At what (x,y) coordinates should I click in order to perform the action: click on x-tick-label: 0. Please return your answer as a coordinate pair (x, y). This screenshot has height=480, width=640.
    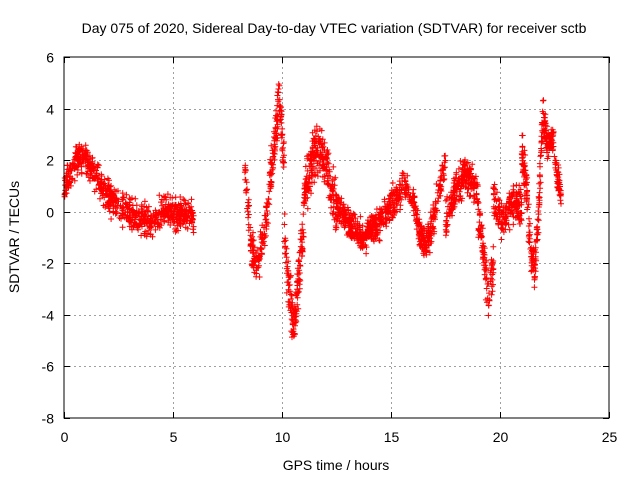
    Looking at the image, I should click on (65, 437).